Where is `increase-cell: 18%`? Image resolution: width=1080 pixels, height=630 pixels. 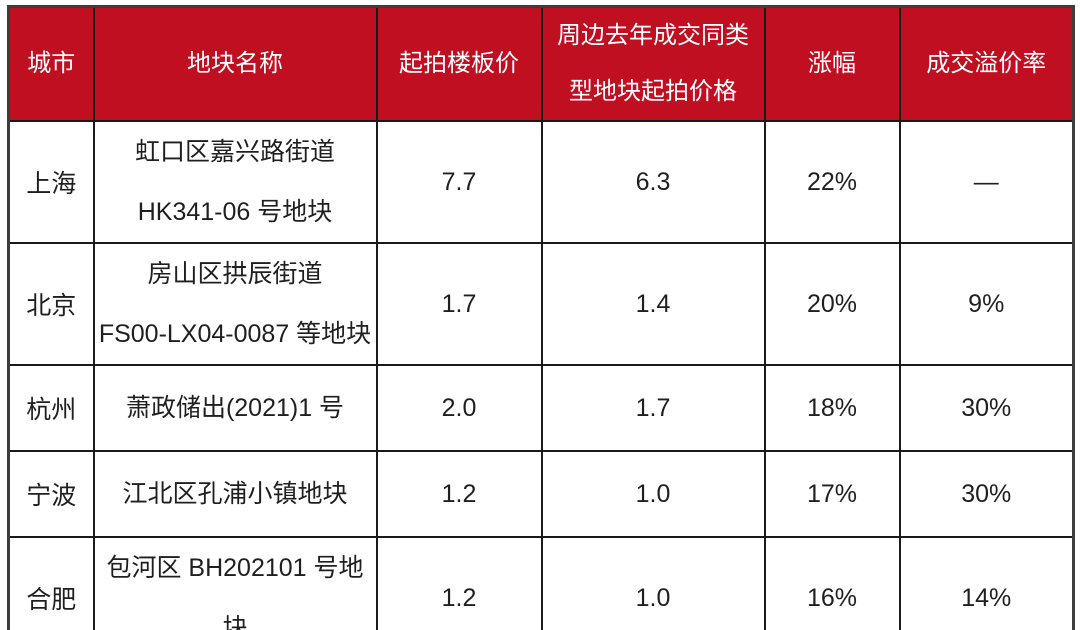 increase-cell: 18% is located at coordinates (832, 408).